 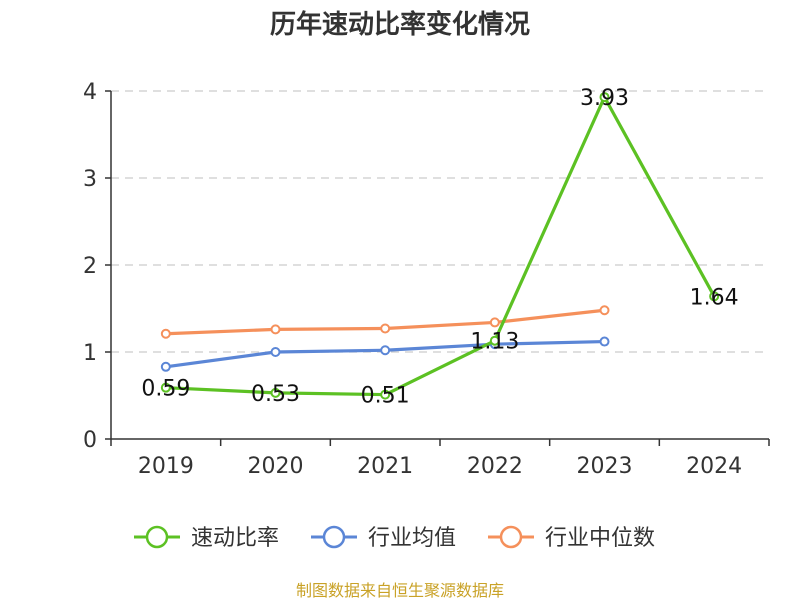 I want to click on legend-item-2: 行业中位数, so click(x=571, y=538).